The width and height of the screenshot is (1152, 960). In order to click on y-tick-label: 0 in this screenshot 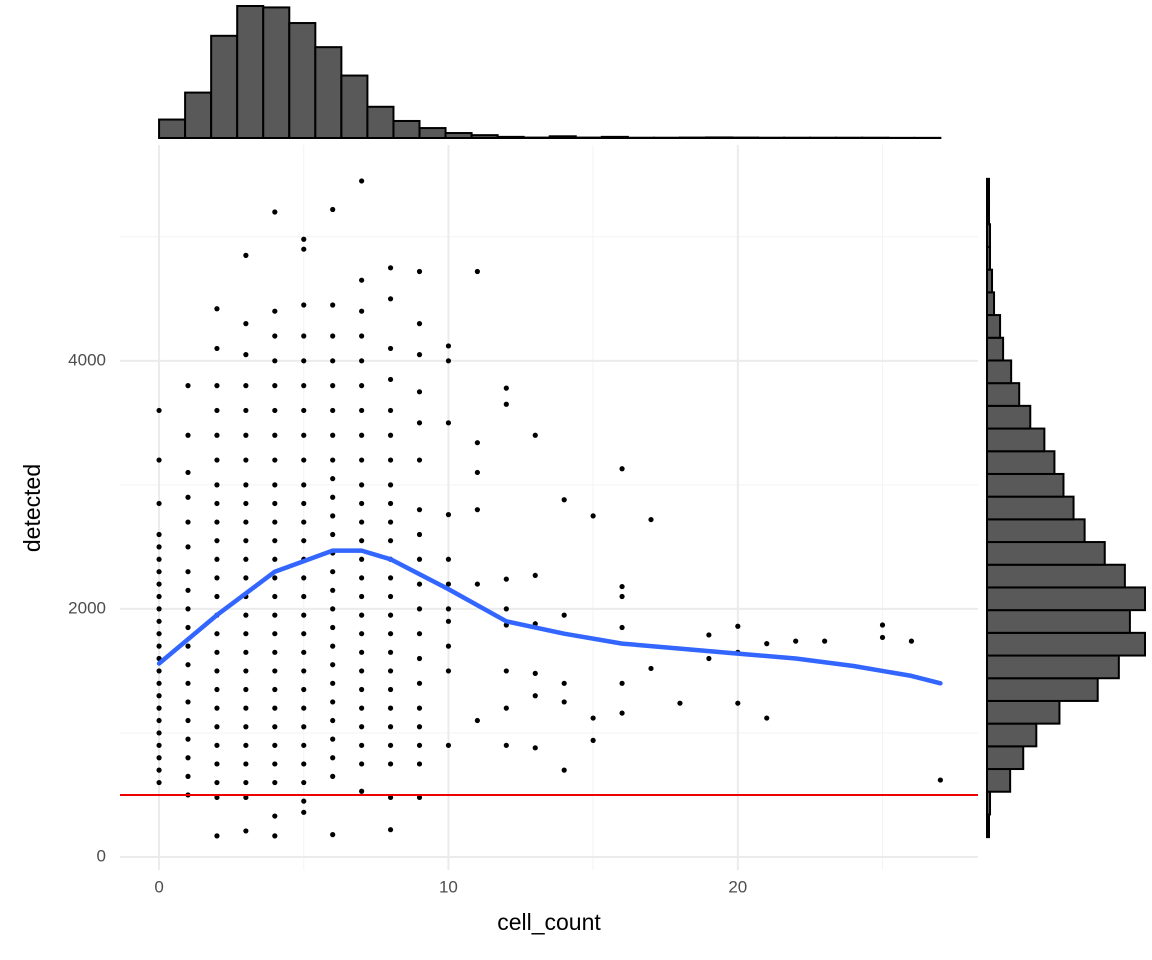, I will do `click(101, 855)`.